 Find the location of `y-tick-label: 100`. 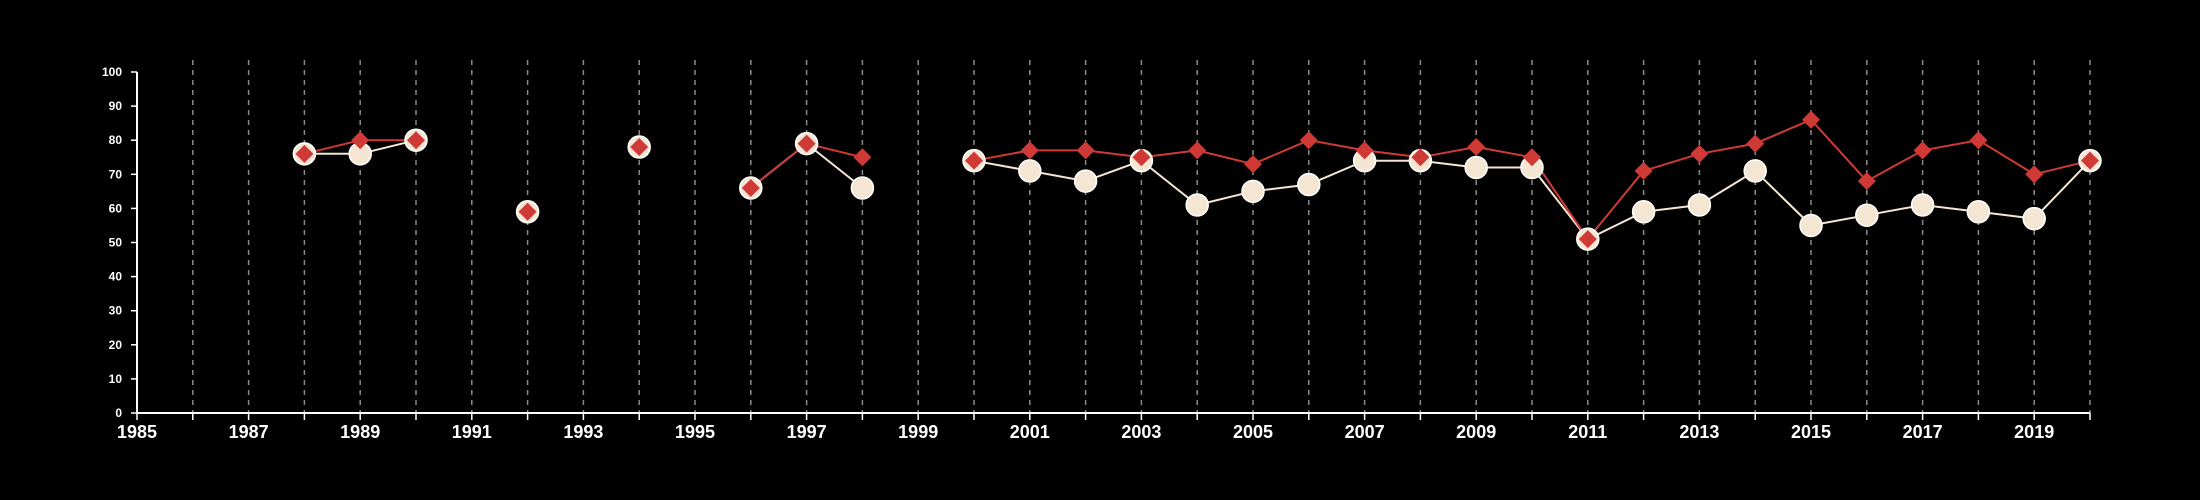

y-tick-label: 100 is located at coordinates (112, 72).